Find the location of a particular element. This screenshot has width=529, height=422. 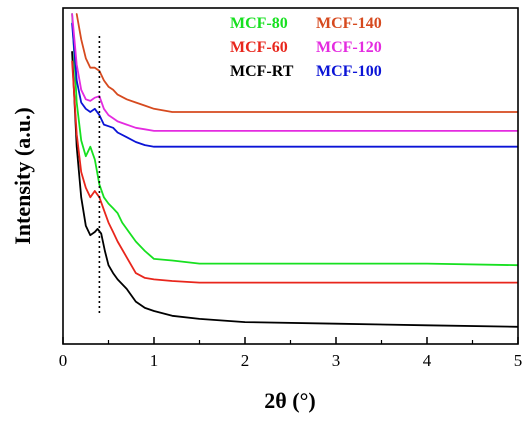

x-tick-label: 1 is located at coordinates (154, 360).